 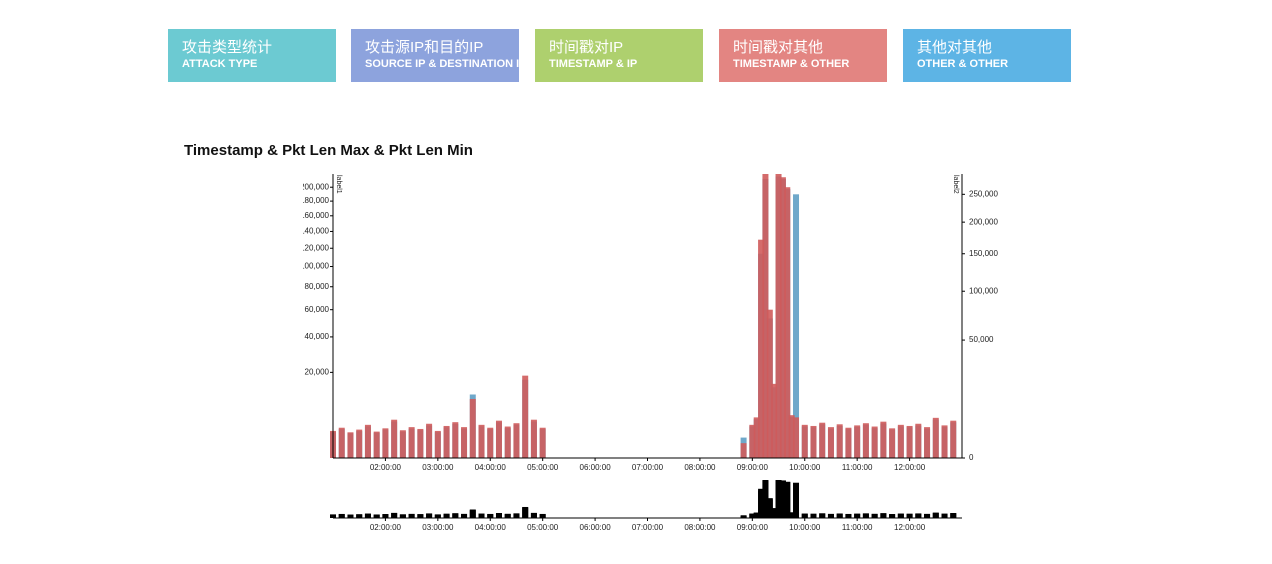 I want to click on nav-tile: 时间戳对其他 TIMESTAMP & OTHER, so click(x=803, y=55).